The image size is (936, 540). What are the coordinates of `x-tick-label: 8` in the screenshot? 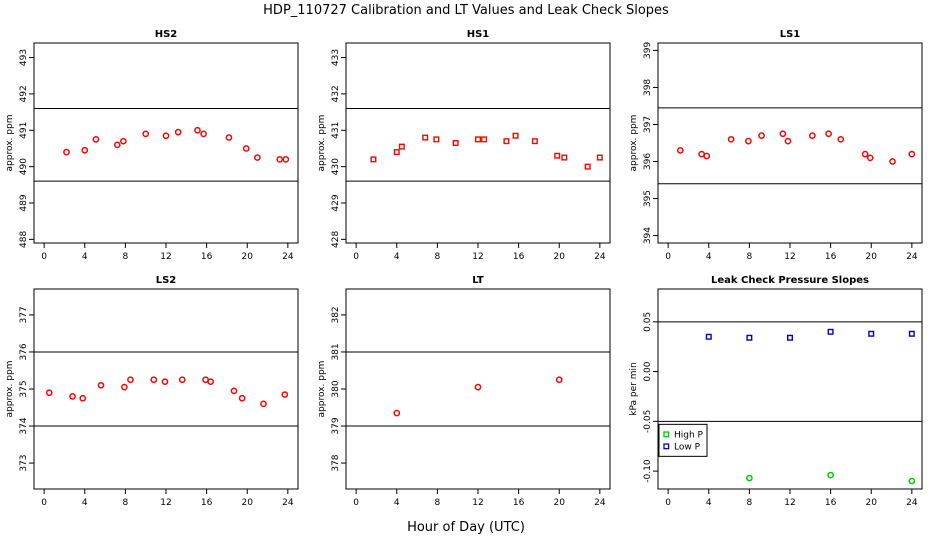 It's located at (126, 257).